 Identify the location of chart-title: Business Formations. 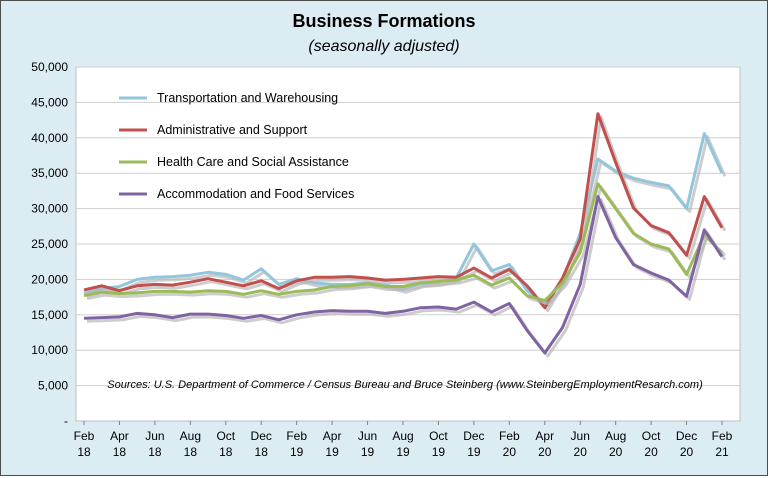
(384, 21).